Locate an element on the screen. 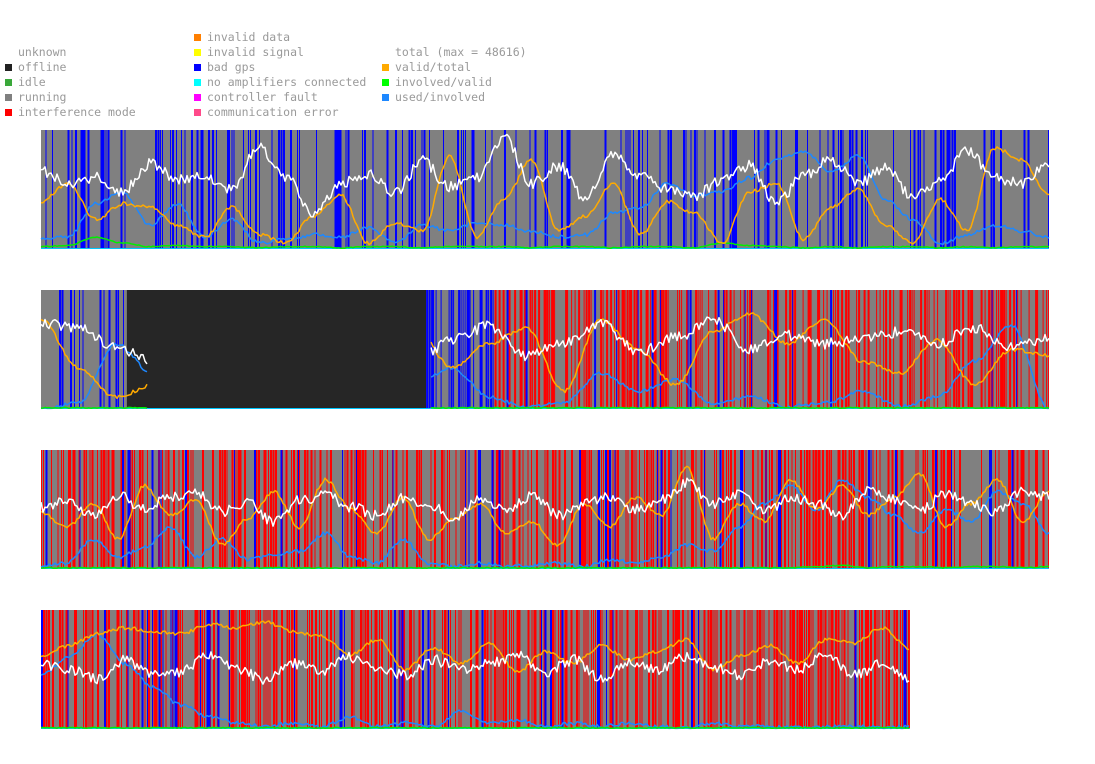 The width and height of the screenshot is (1095, 764). legend-label: offline is located at coordinates (42, 67).